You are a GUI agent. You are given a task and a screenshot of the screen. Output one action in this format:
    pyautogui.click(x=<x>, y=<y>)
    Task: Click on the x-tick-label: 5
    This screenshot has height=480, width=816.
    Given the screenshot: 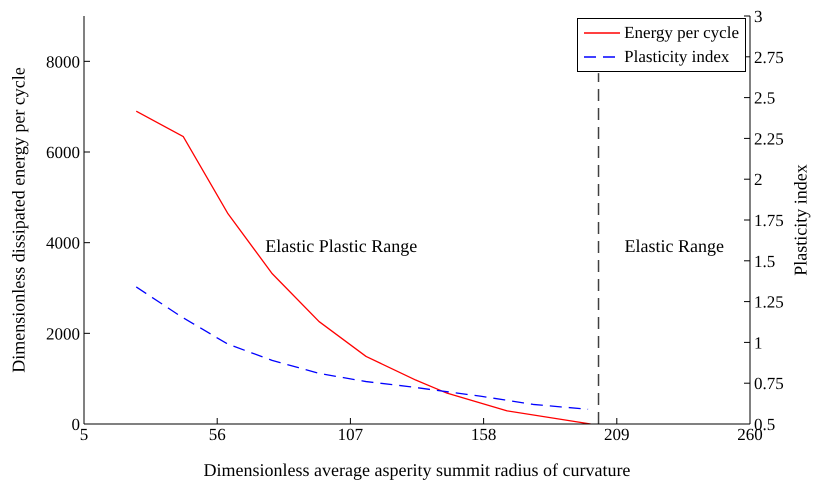 What is the action you would take?
    pyautogui.click(x=84, y=434)
    